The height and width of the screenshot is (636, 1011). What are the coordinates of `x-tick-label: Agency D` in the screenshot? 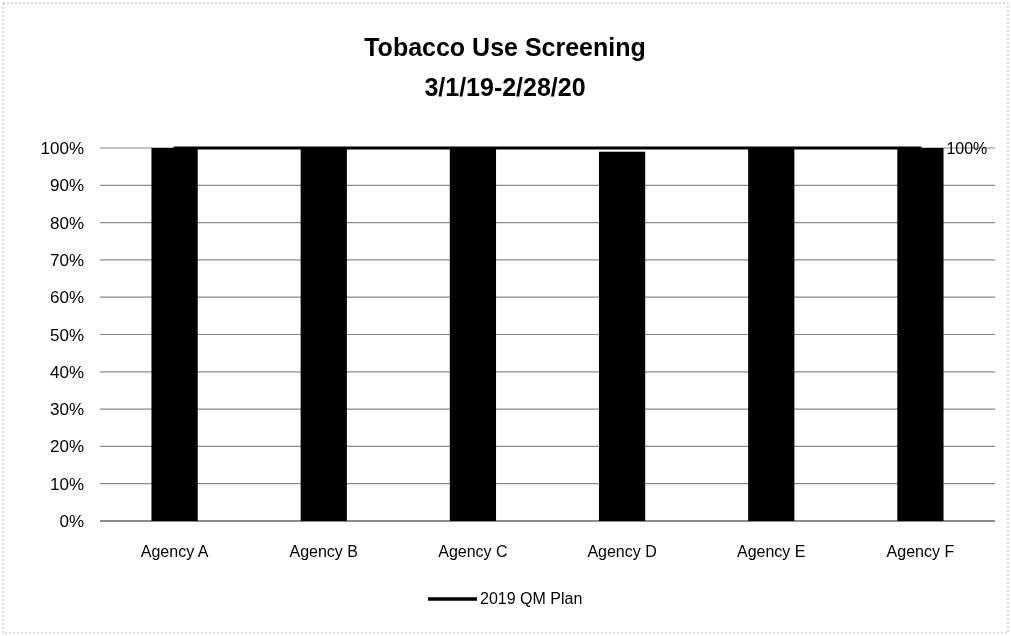 It's located at (622, 551).